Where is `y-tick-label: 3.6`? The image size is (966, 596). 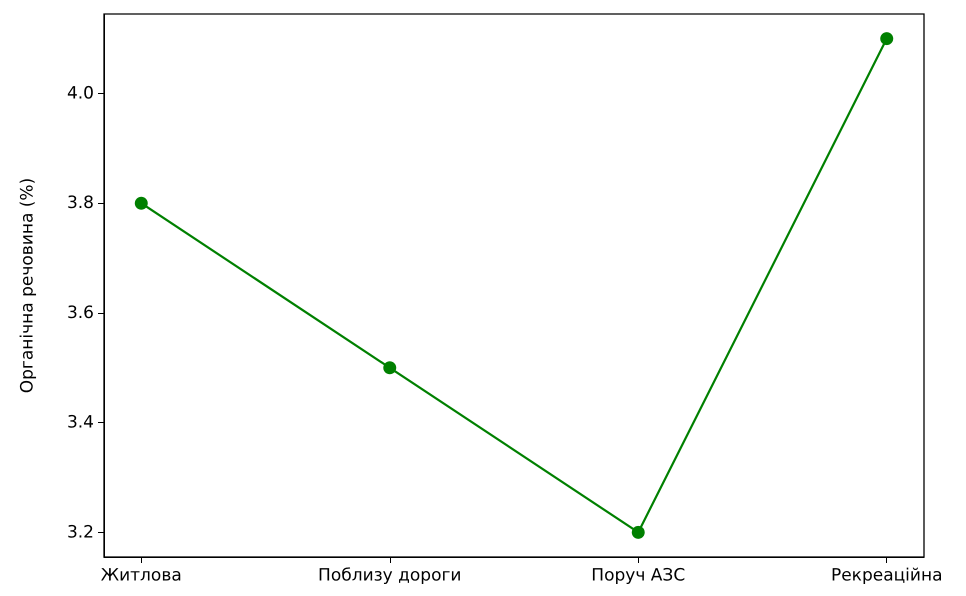
y-tick-label: 3.6 is located at coordinates (80, 312).